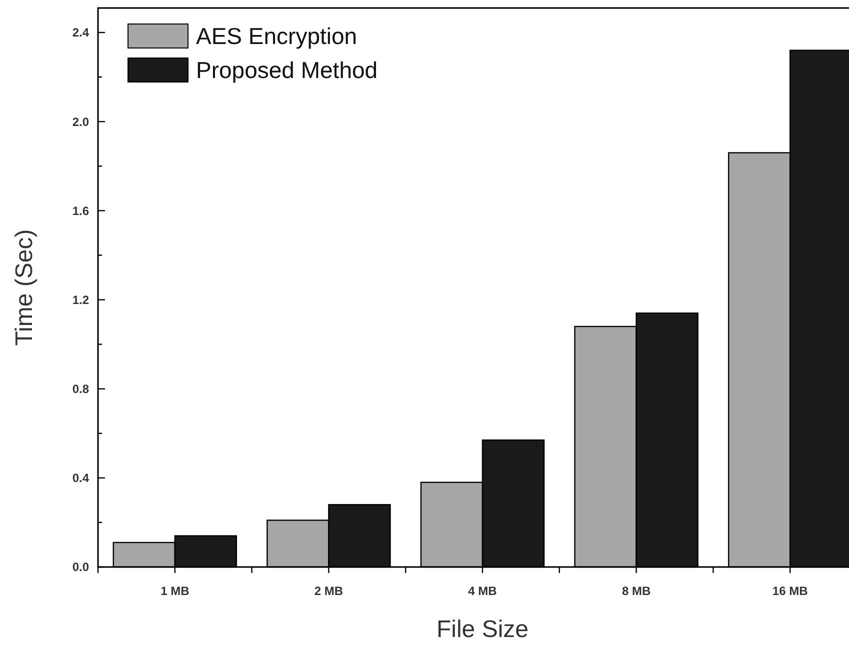 The width and height of the screenshot is (849, 645). What do you see at coordinates (636, 591) in the screenshot?
I see `x-tick-label: 8 MB` at bounding box center [636, 591].